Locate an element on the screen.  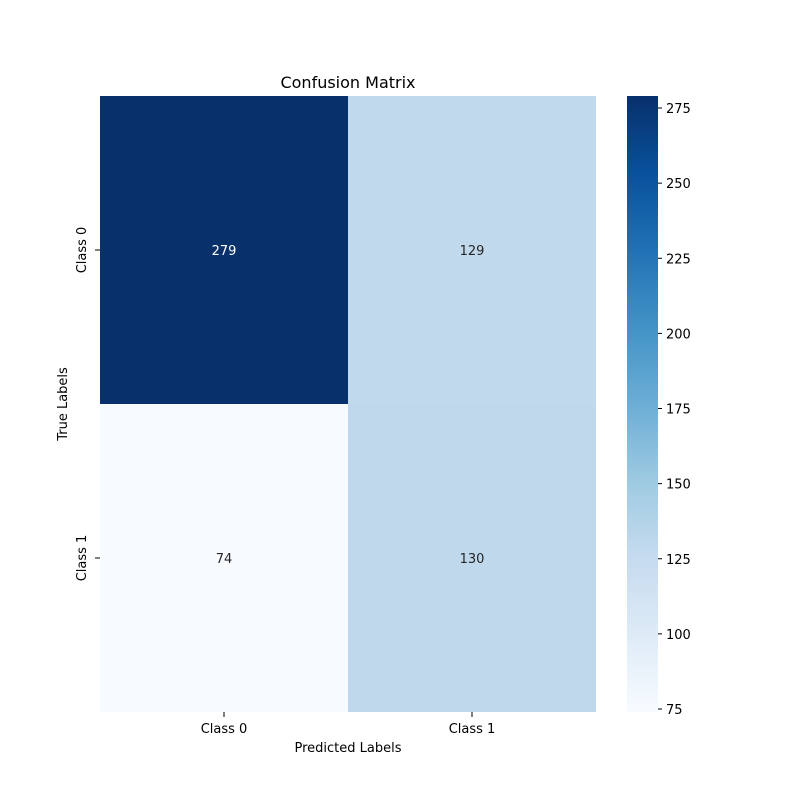
colorbar-gradient is located at coordinates (642, 404).